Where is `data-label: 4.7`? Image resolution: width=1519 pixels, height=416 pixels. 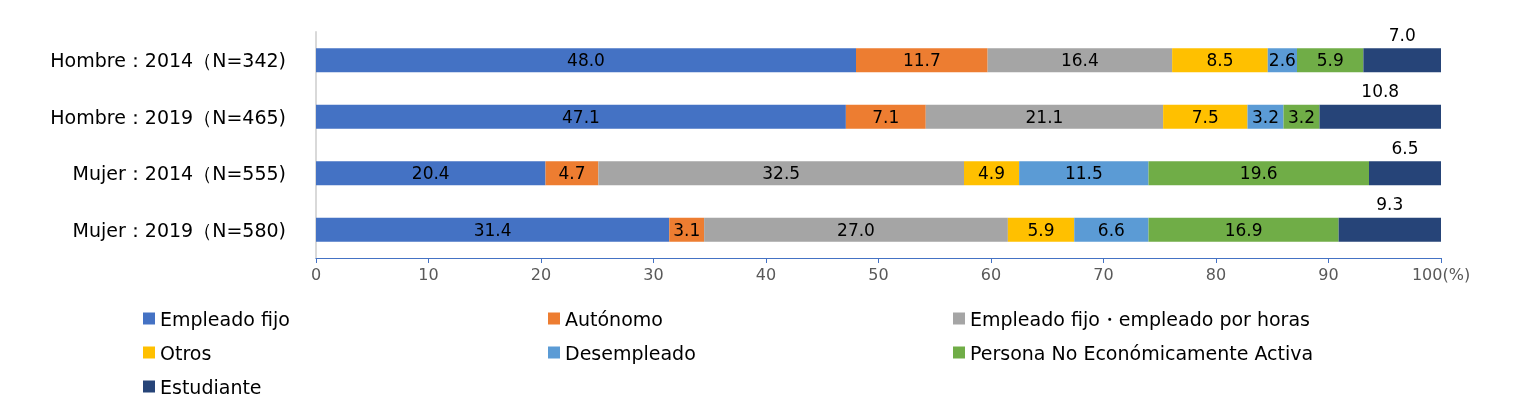 data-label: 4.7 is located at coordinates (572, 173).